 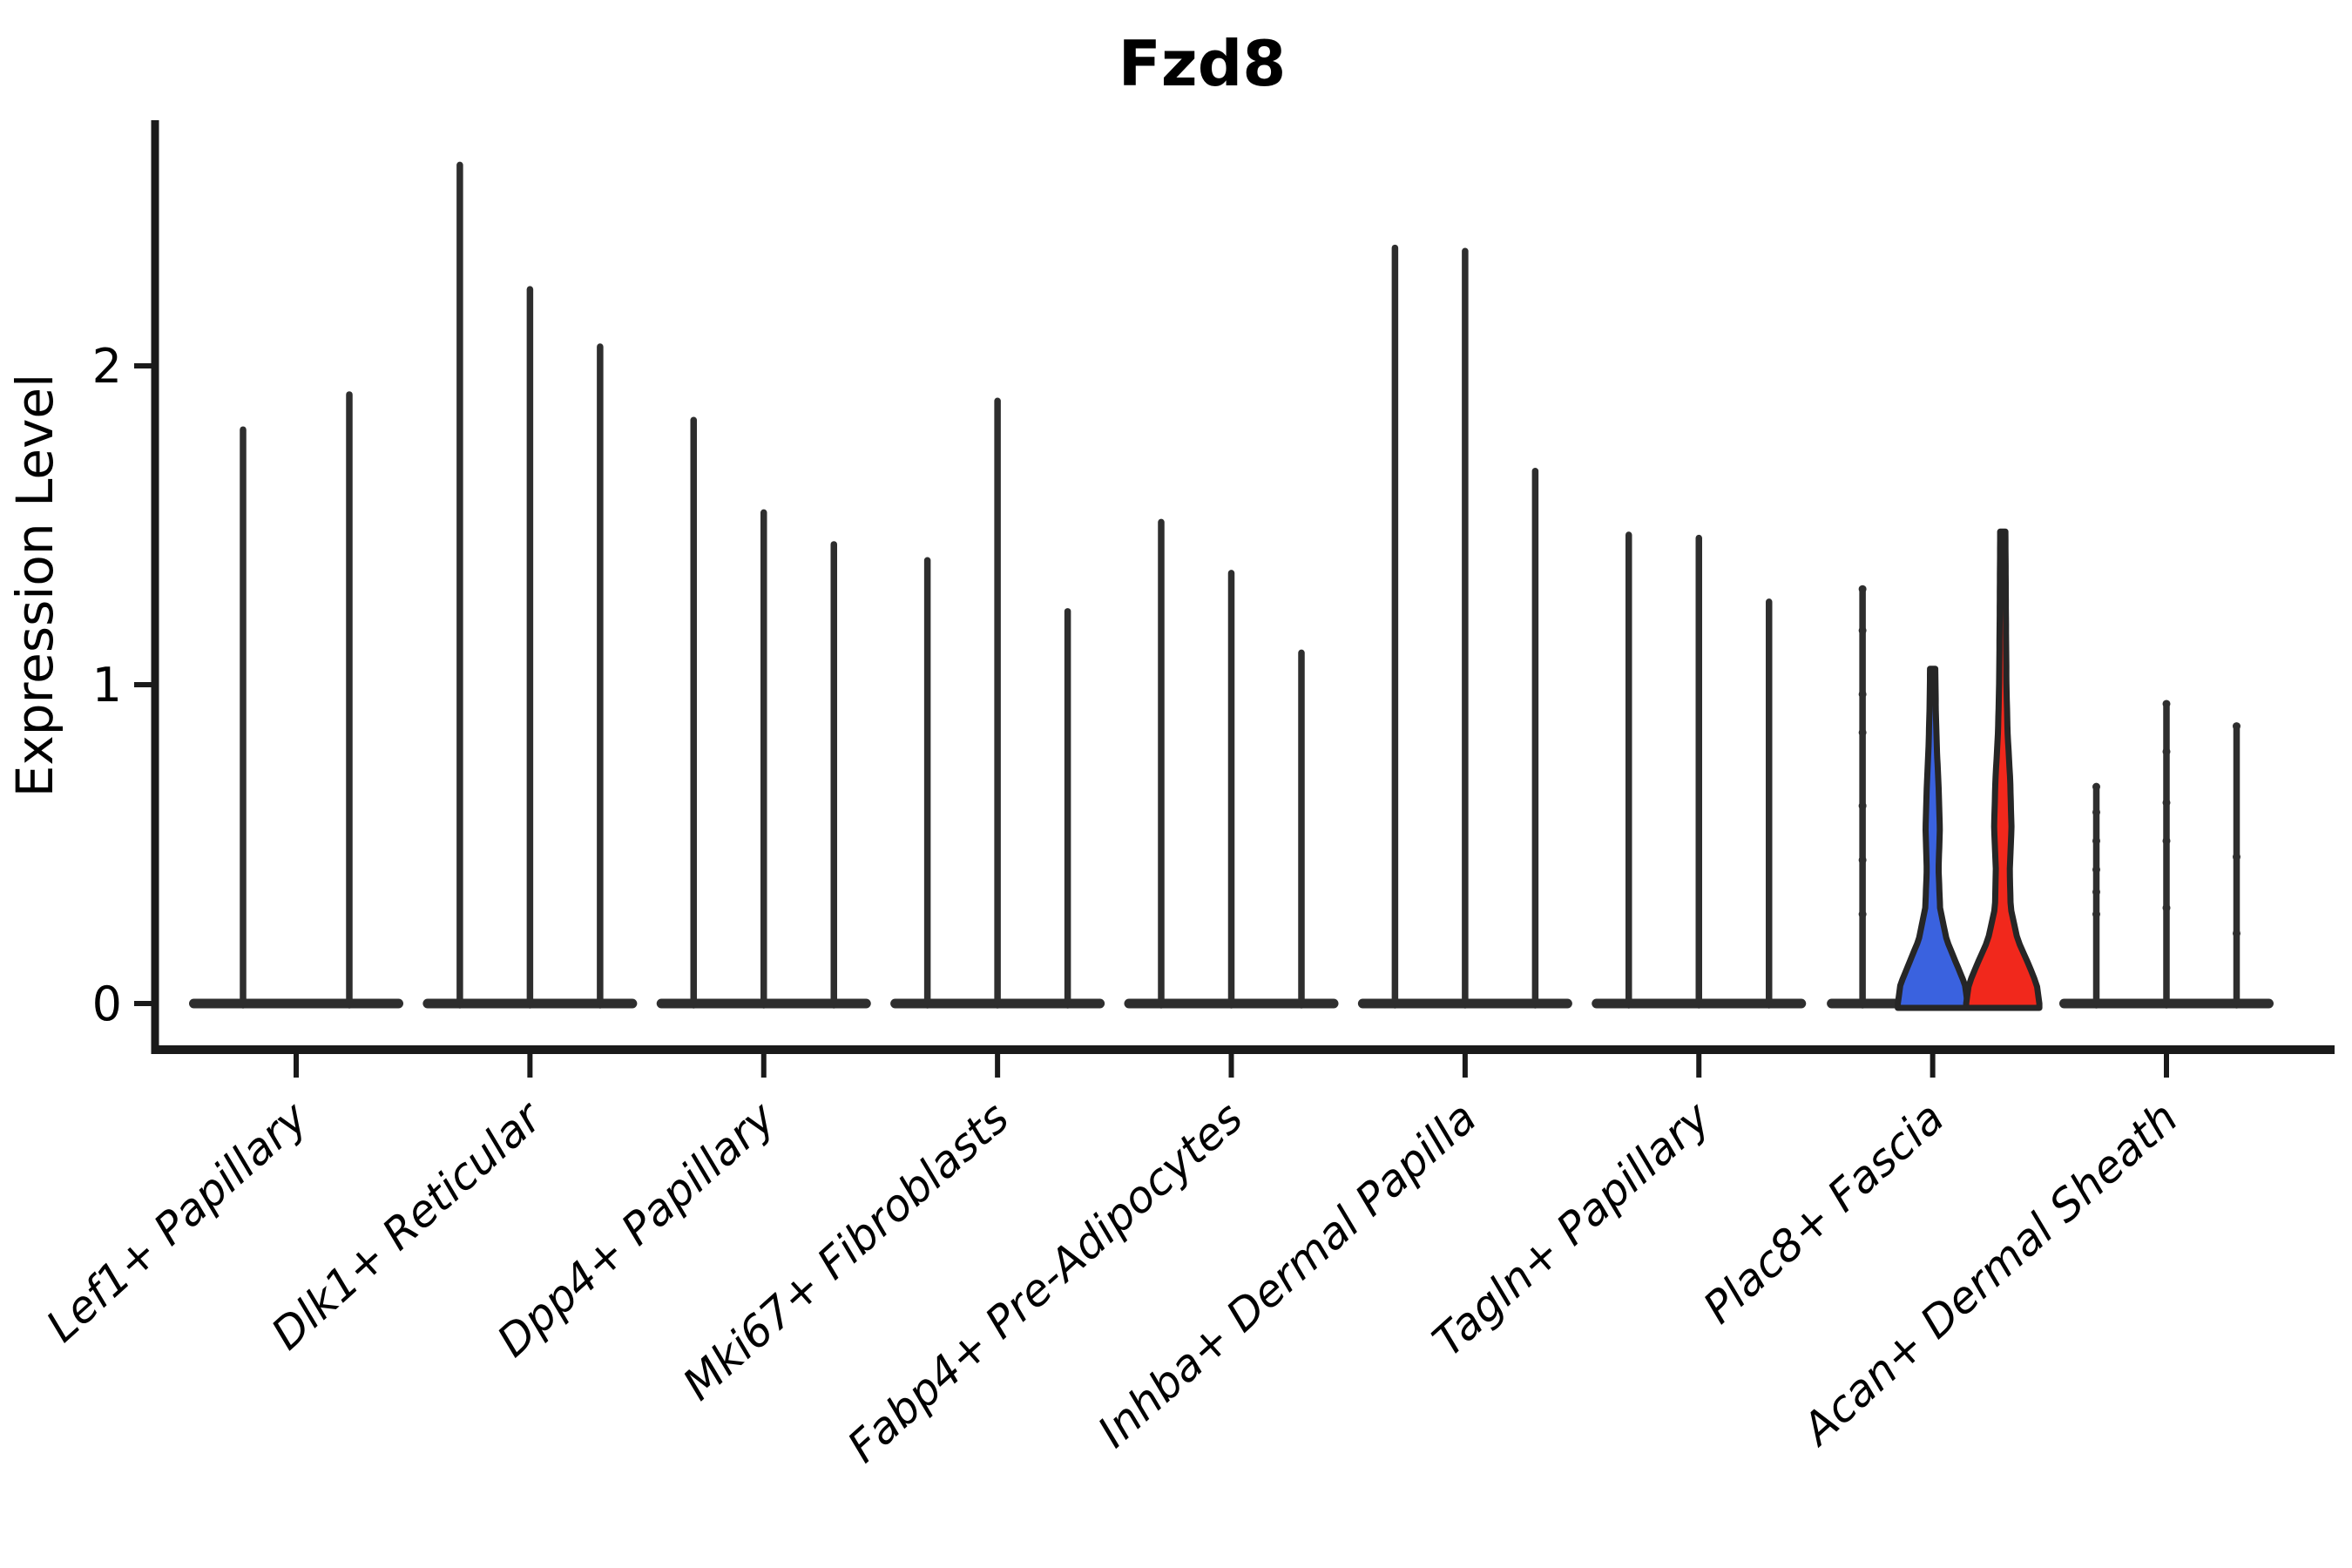 What do you see at coordinates (107, 685) in the screenshot?
I see `y-tick-label: 1` at bounding box center [107, 685].